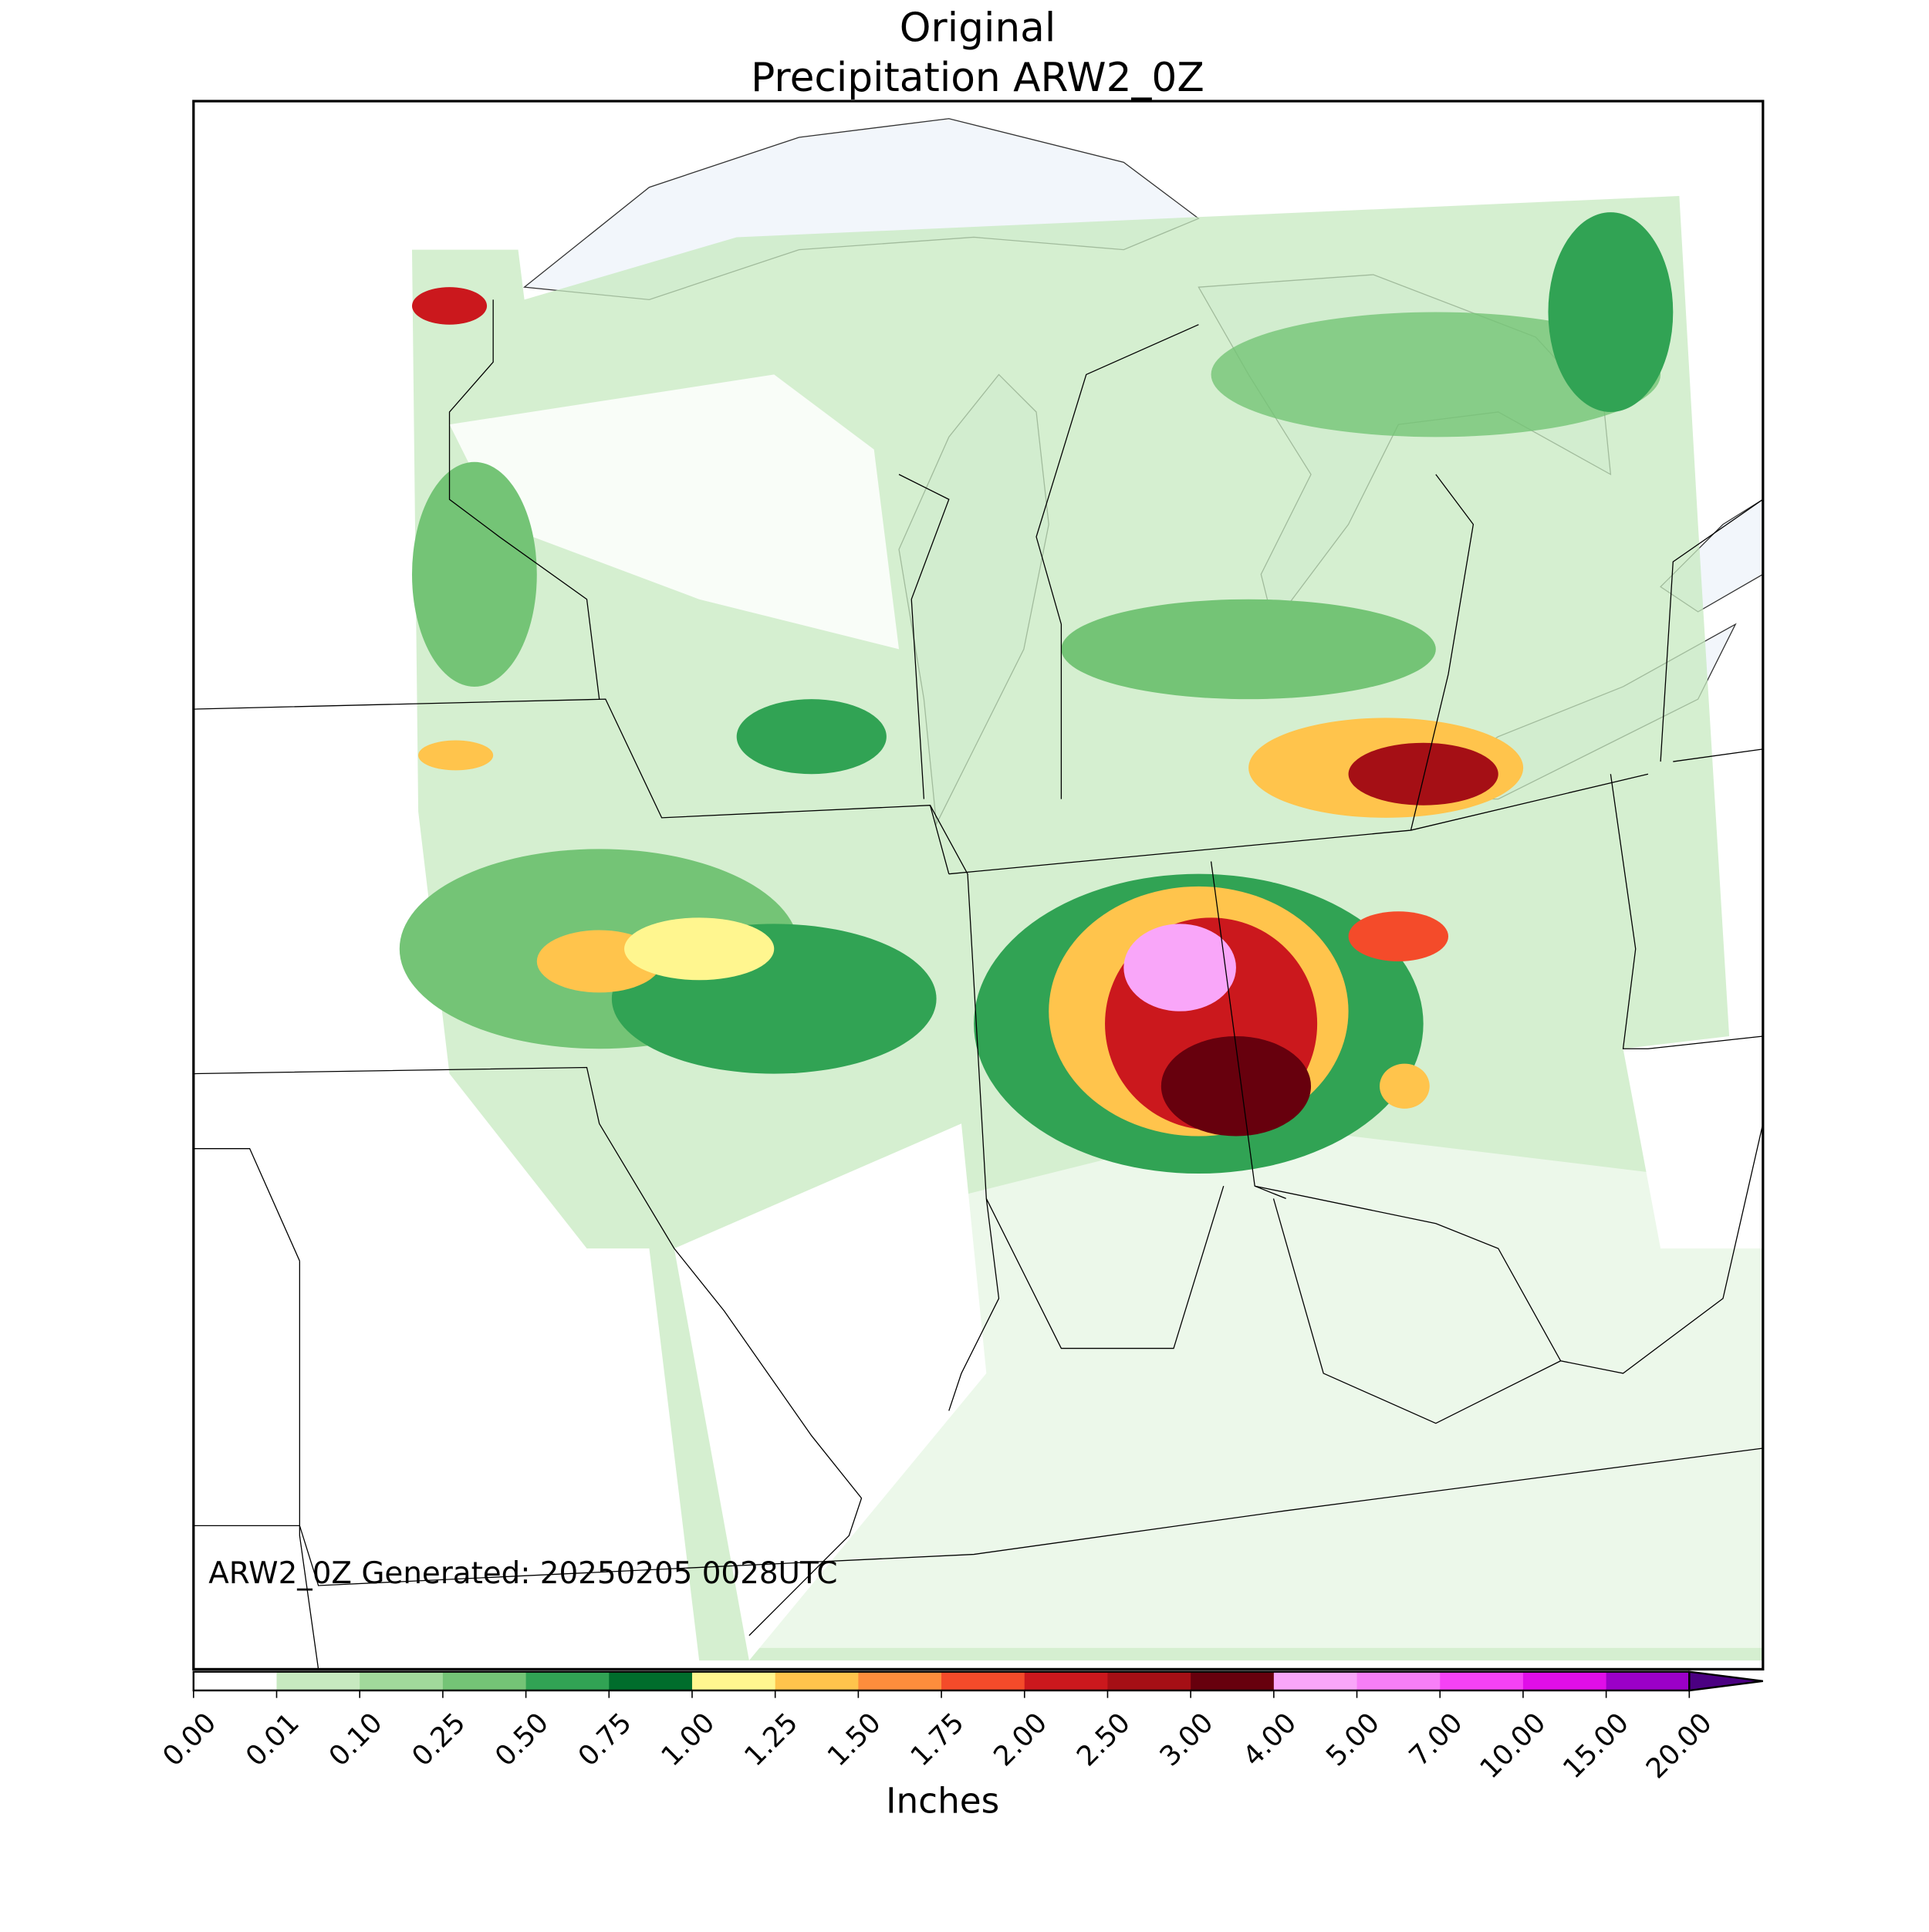  I want to click on colorbar-tick-label: 1.50, so click(854, 1739).